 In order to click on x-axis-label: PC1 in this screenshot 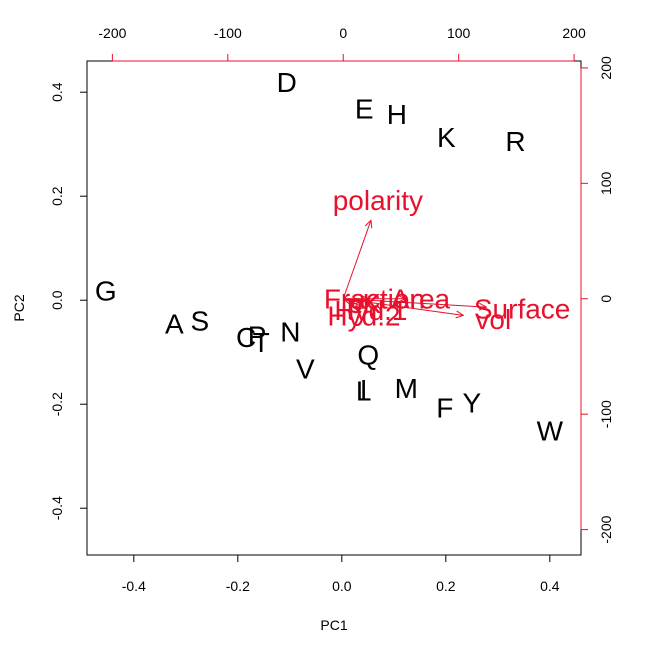, I will do `click(333, 625)`.